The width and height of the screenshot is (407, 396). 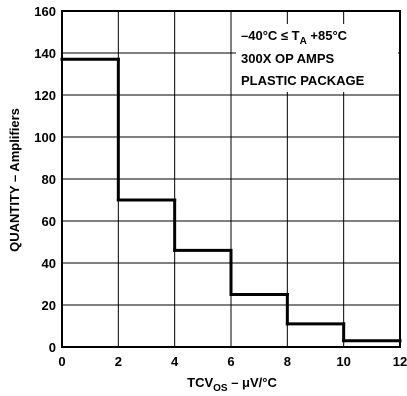 What do you see at coordinates (45, 137) in the screenshot?
I see `y-tick-label: 100` at bounding box center [45, 137].